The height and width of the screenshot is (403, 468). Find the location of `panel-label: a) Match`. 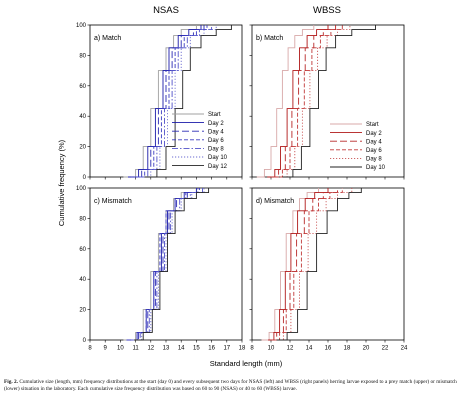

panel-label: a) Match is located at coordinates (107, 38).